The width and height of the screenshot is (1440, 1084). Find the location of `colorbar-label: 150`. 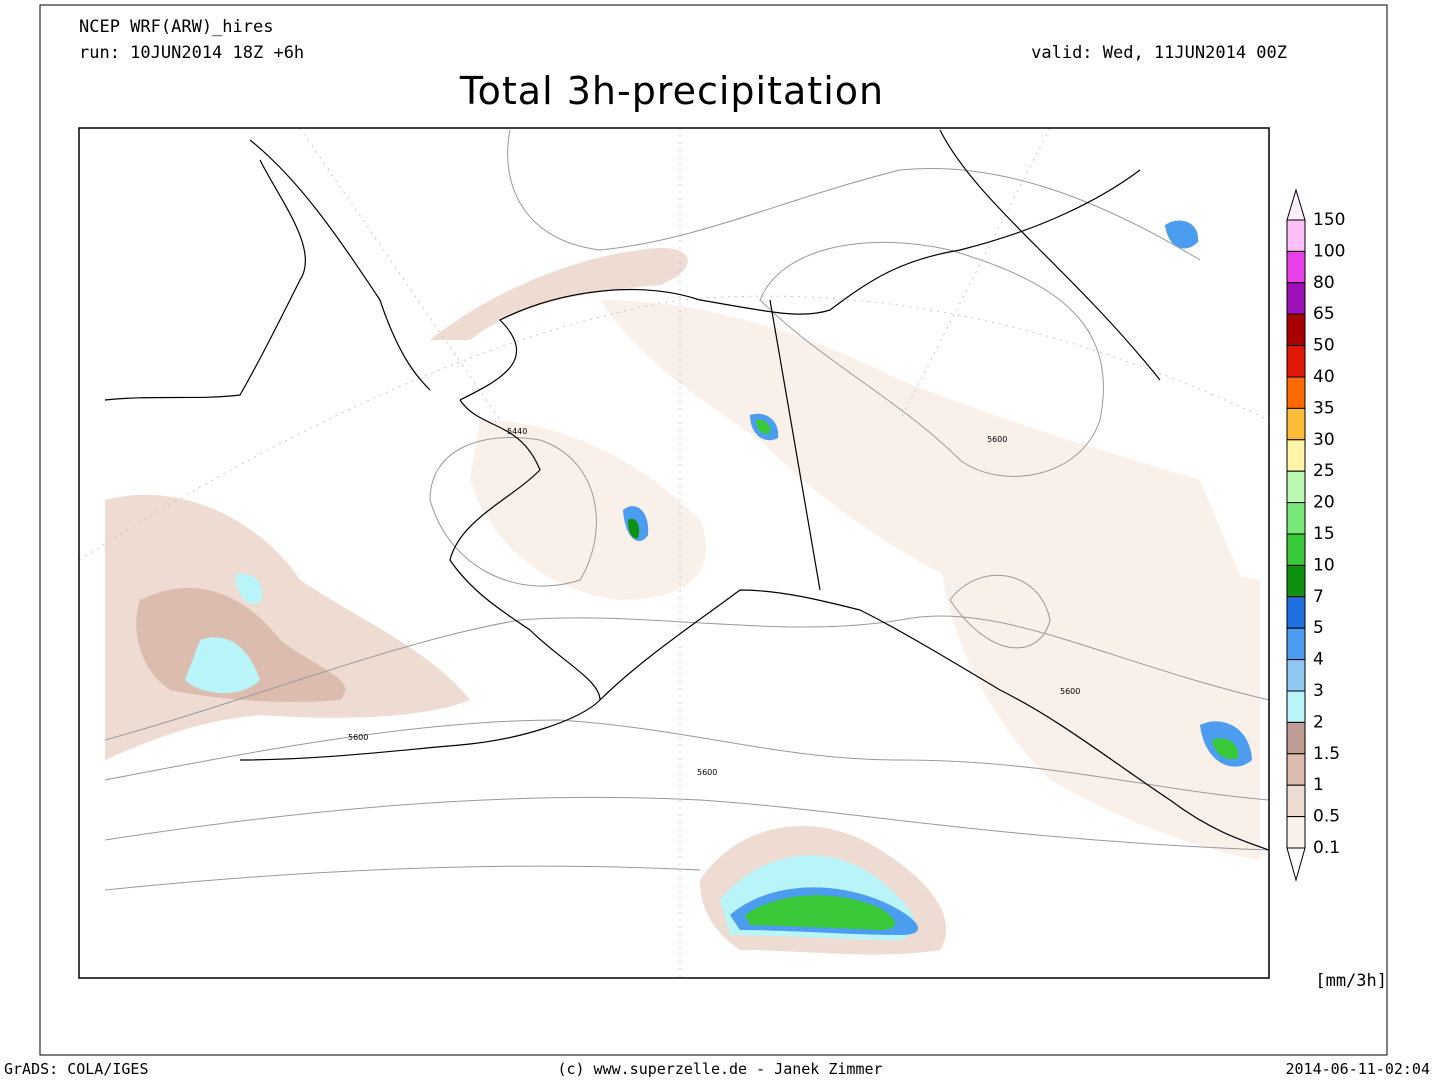

colorbar-label: 150 is located at coordinates (1329, 220).